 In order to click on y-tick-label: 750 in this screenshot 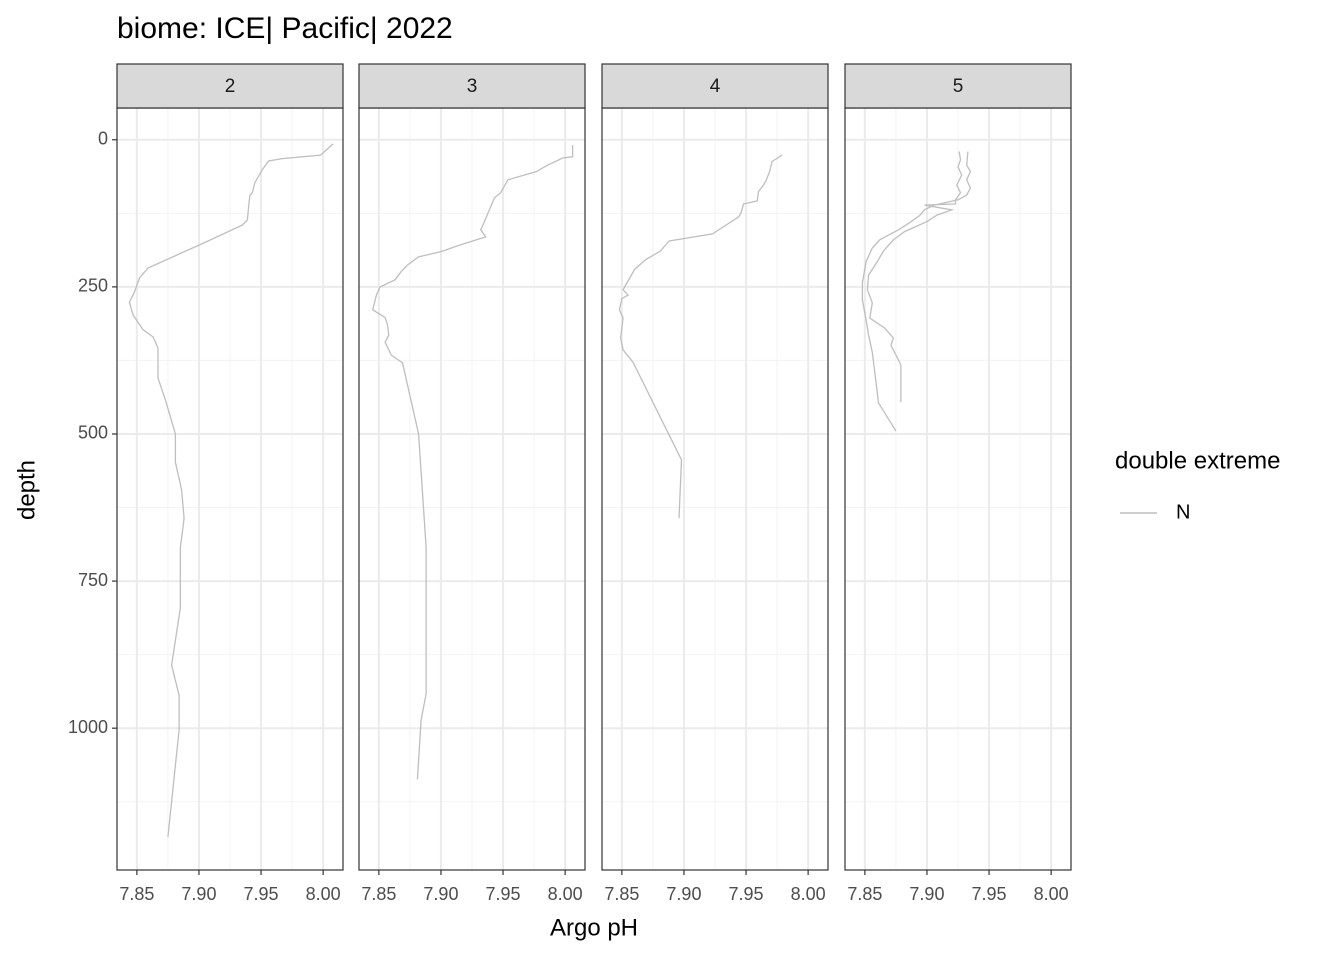, I will do `click(93, 580)`.